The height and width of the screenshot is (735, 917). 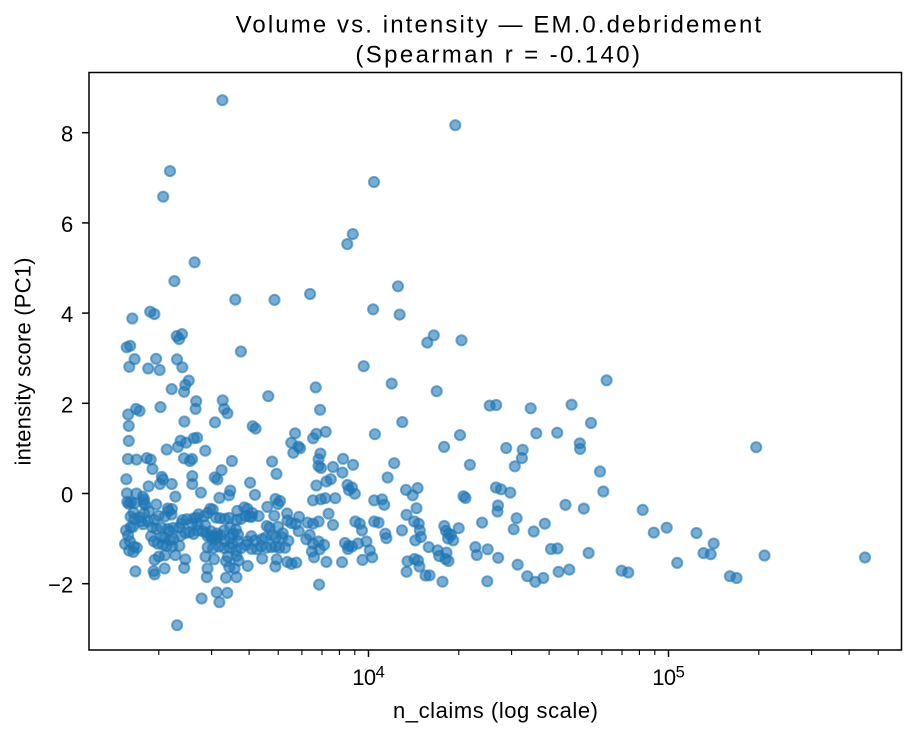 What do you see at coordinates (22, 362) in the screenshot?
I see `svg-text: intensity score (PC1)` at bounding box center [22, 362].